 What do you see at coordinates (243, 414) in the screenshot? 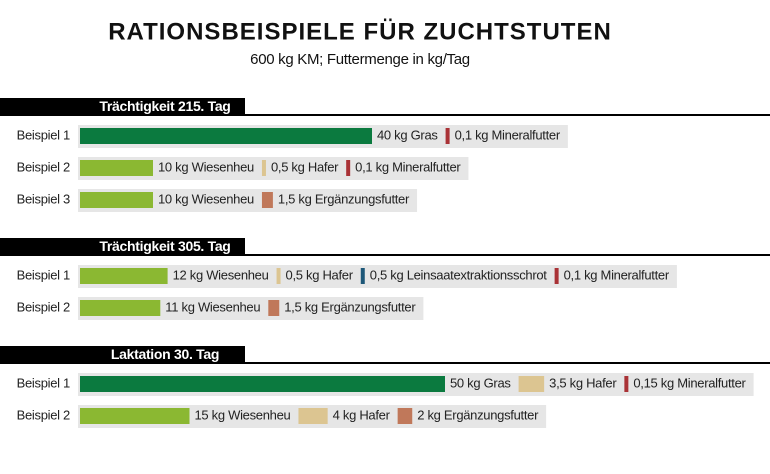
I see `value-label: 15 kg Wiesenheu` at bounding box center [243, 414].